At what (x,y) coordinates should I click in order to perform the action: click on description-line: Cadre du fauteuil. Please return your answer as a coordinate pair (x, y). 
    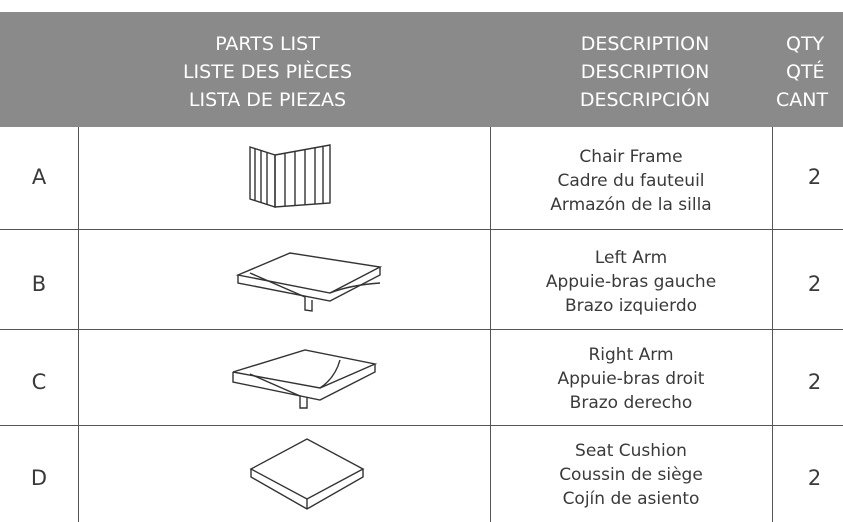
    Looking at the image, I should click on (631, 181).